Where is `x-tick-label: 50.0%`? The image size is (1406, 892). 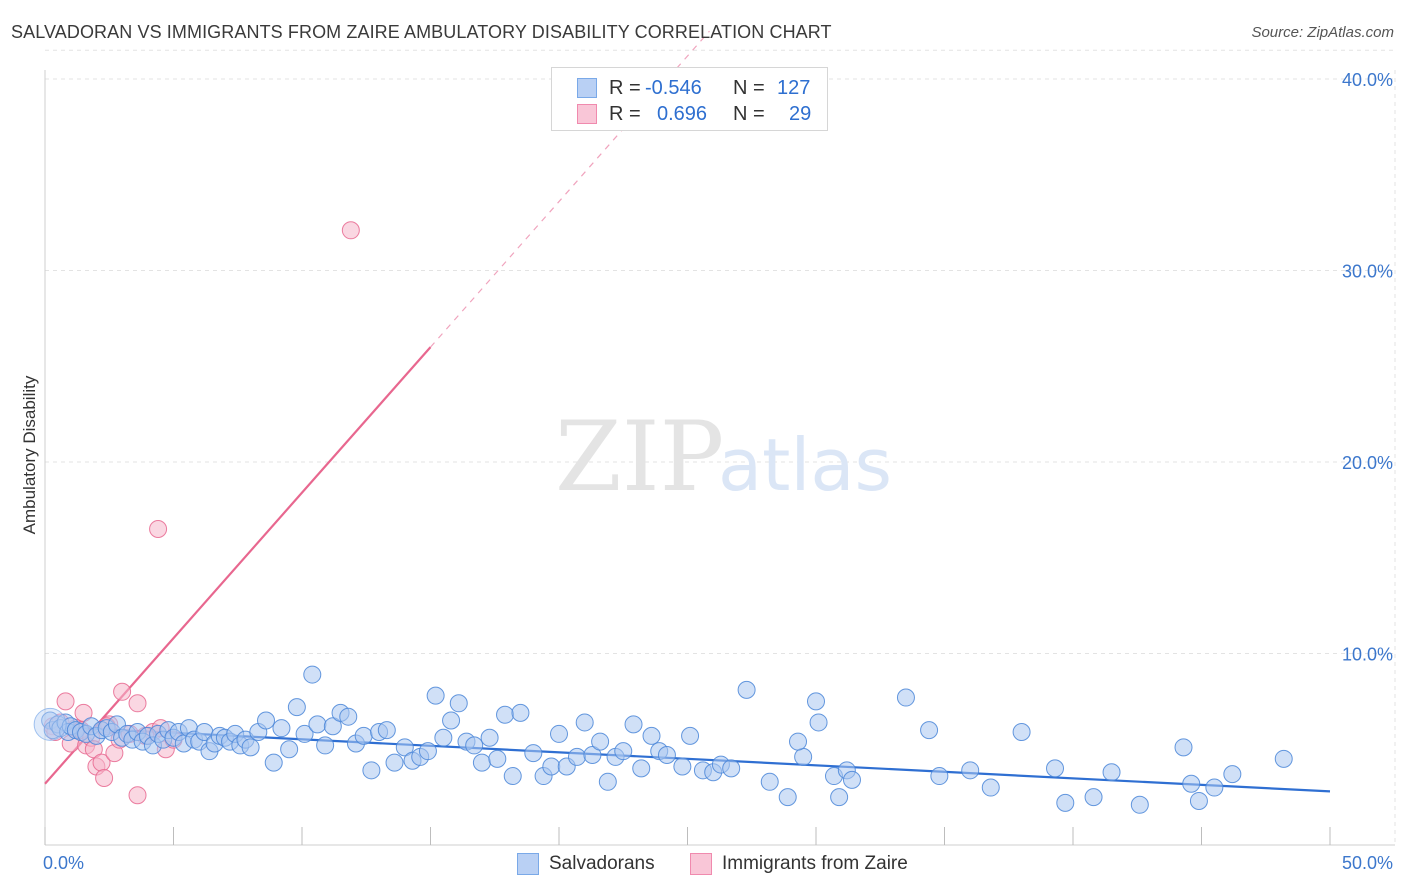
x-tick-label: 50.0% is located at coordinates (1367, 863).